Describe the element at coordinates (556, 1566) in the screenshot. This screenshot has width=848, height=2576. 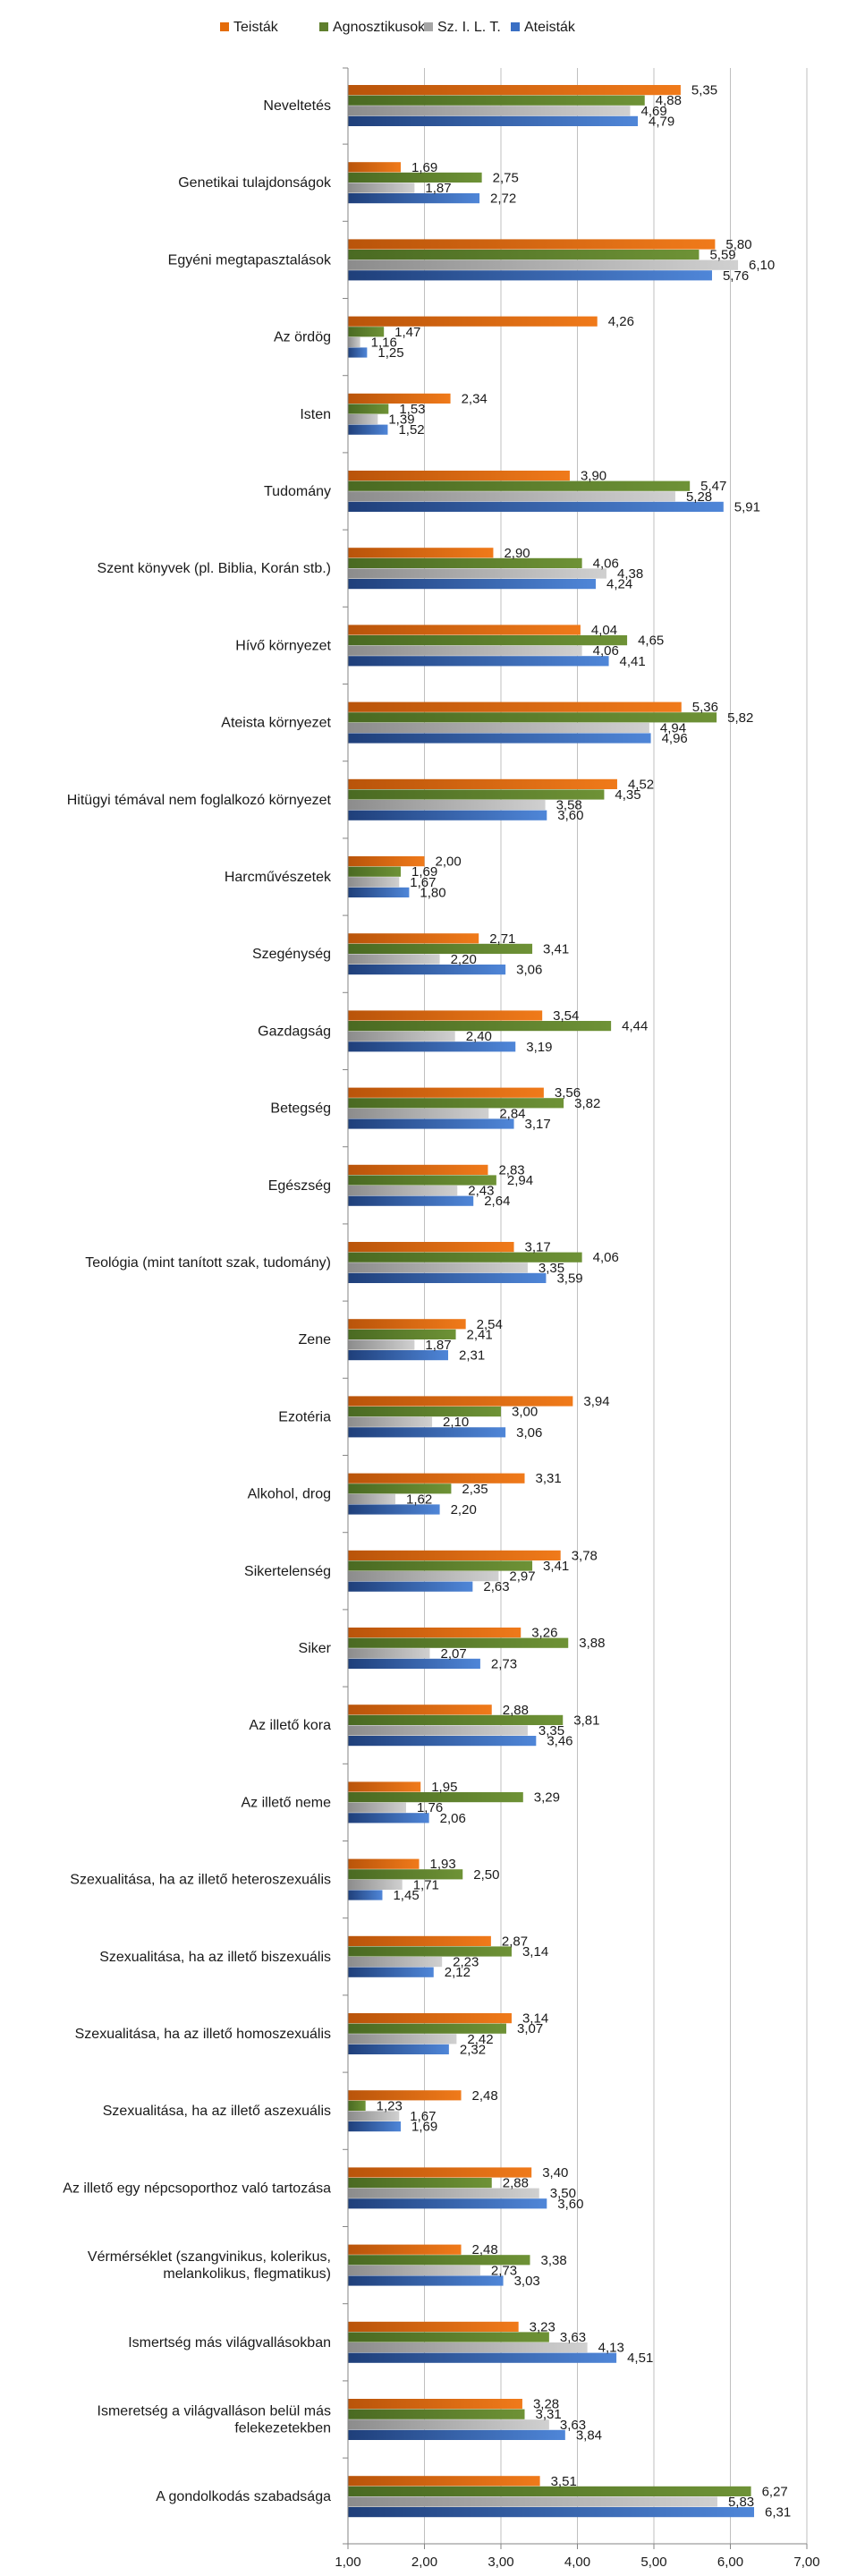
I see `value-label: 3,41` at that location.